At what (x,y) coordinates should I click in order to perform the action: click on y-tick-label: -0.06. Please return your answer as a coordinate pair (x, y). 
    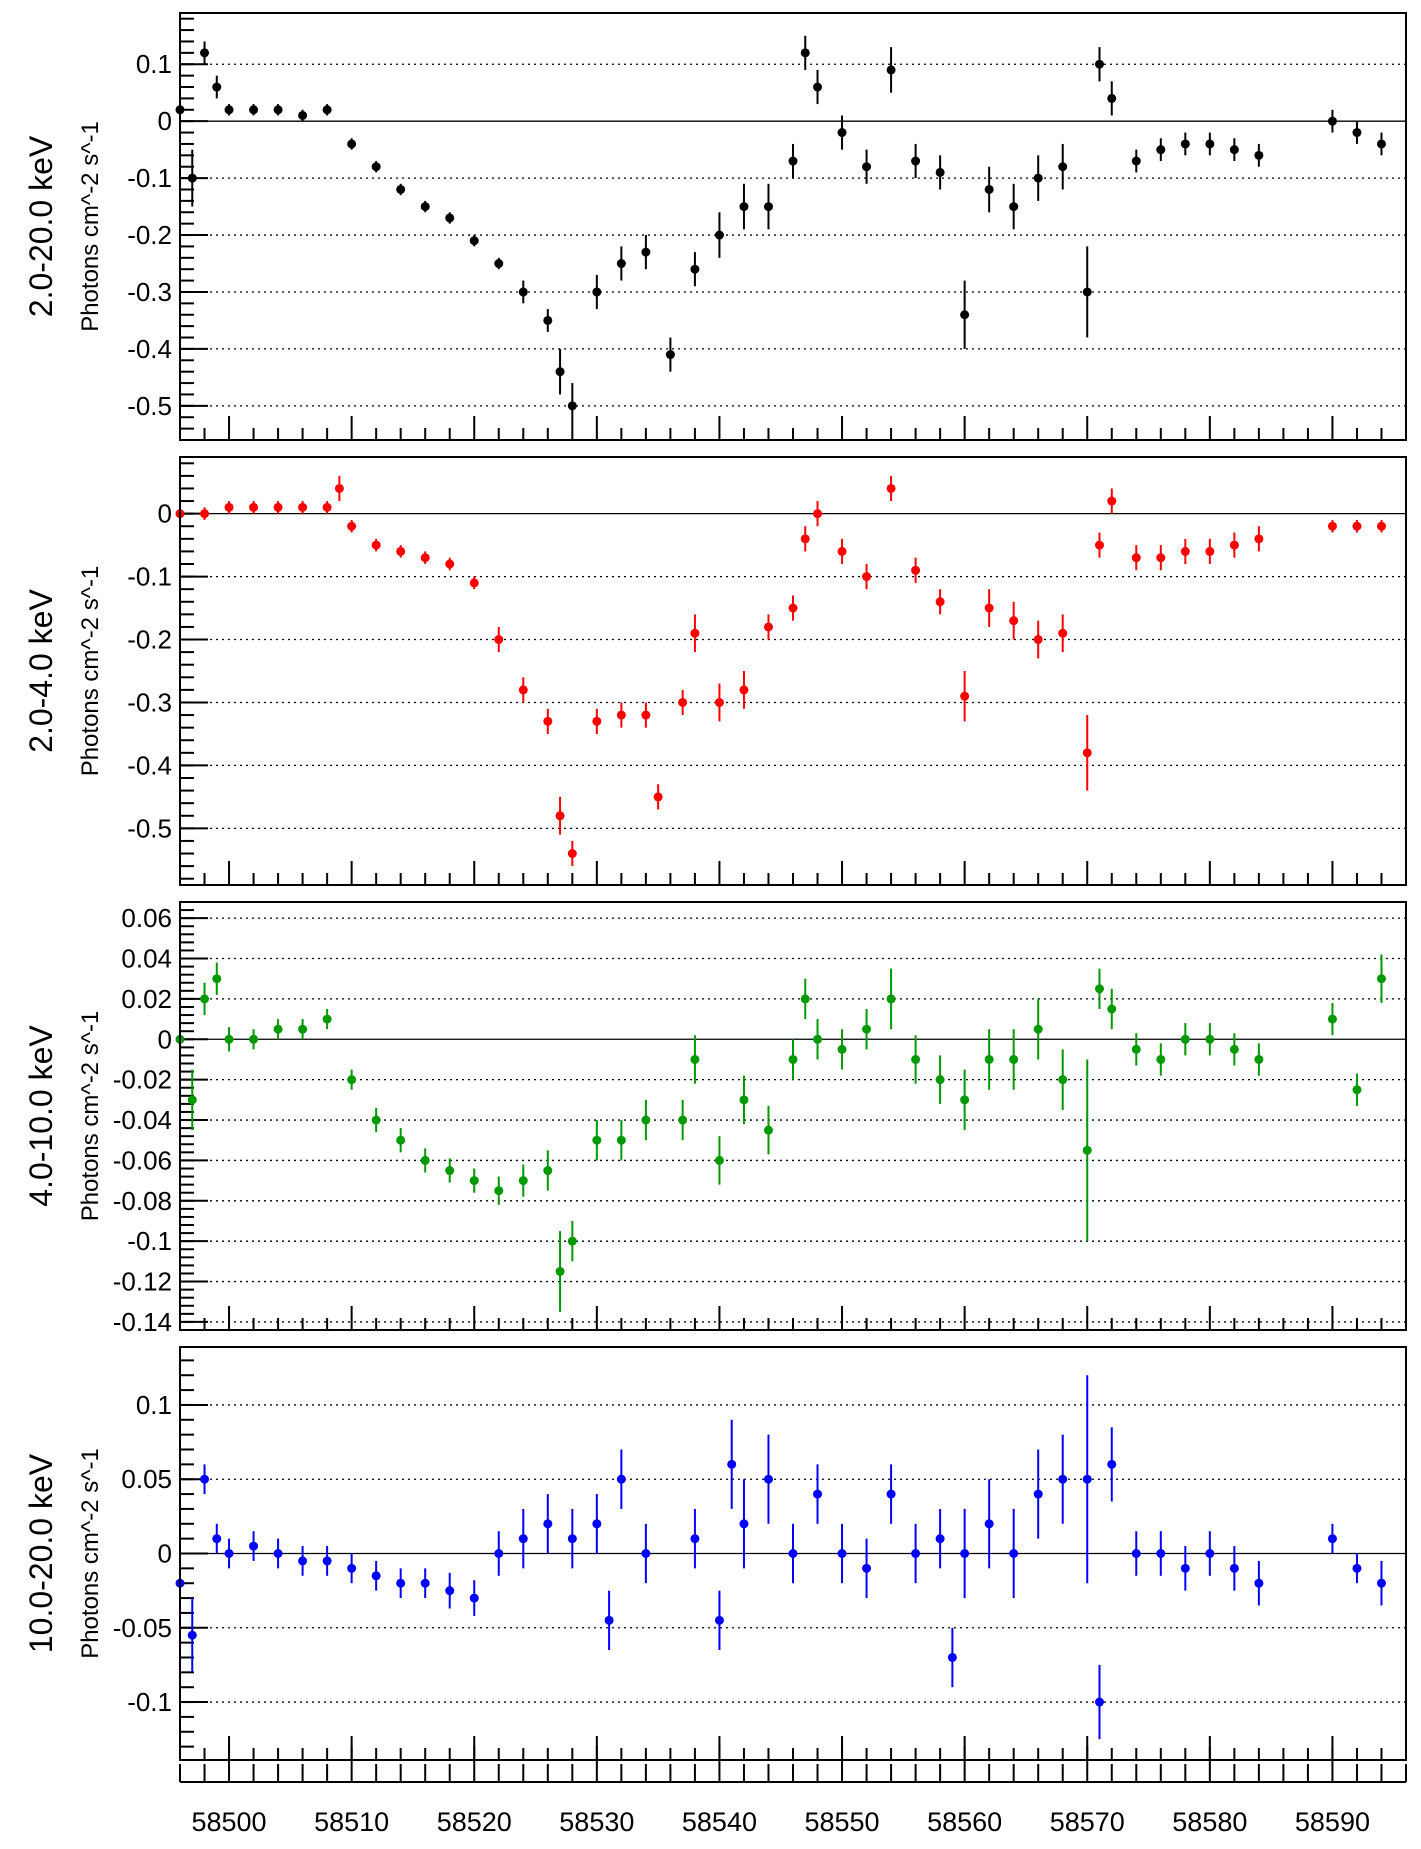
    Looking at the image, I should click on (142, 1160).